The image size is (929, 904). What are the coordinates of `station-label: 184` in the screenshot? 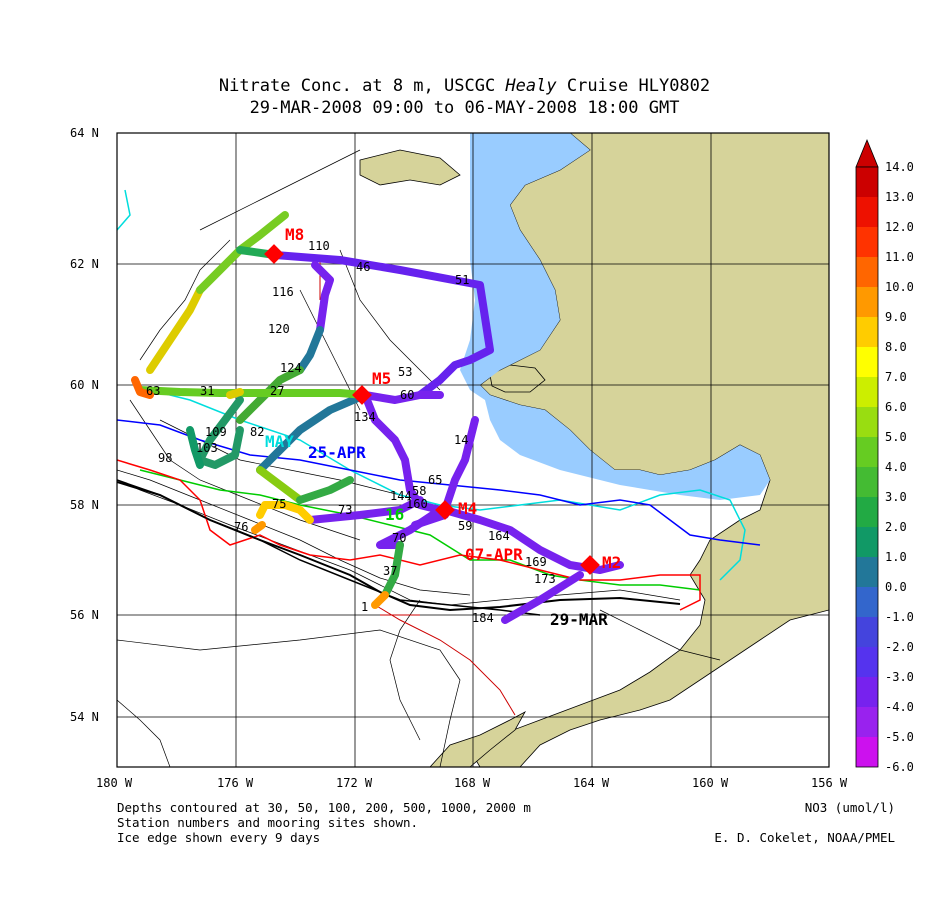 It's located at (483, 618).